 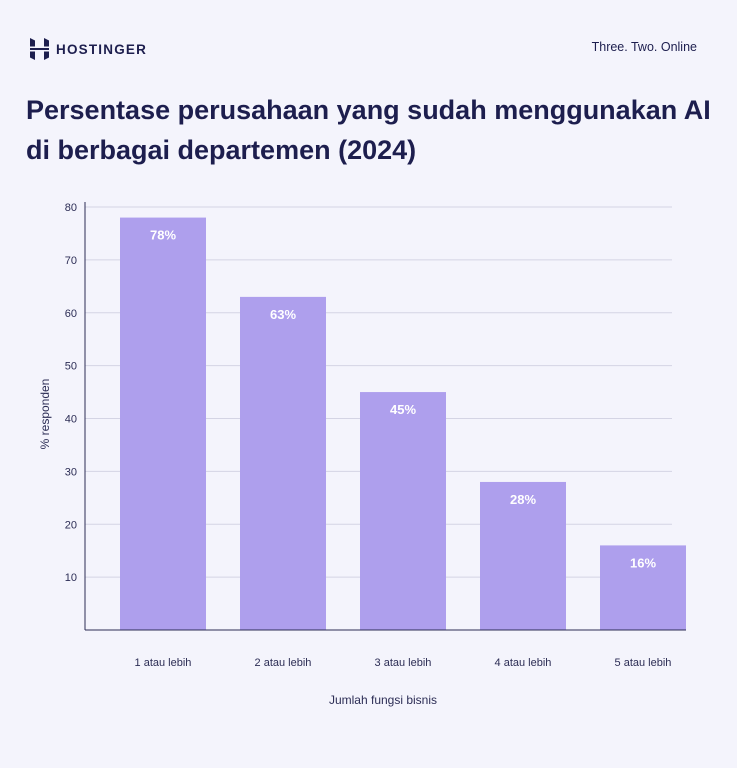 What do you see at coordinates (283, 663) in the screenshot?
I see `category-label-2: 2 atau lebih` at bounding box center [283, 663].